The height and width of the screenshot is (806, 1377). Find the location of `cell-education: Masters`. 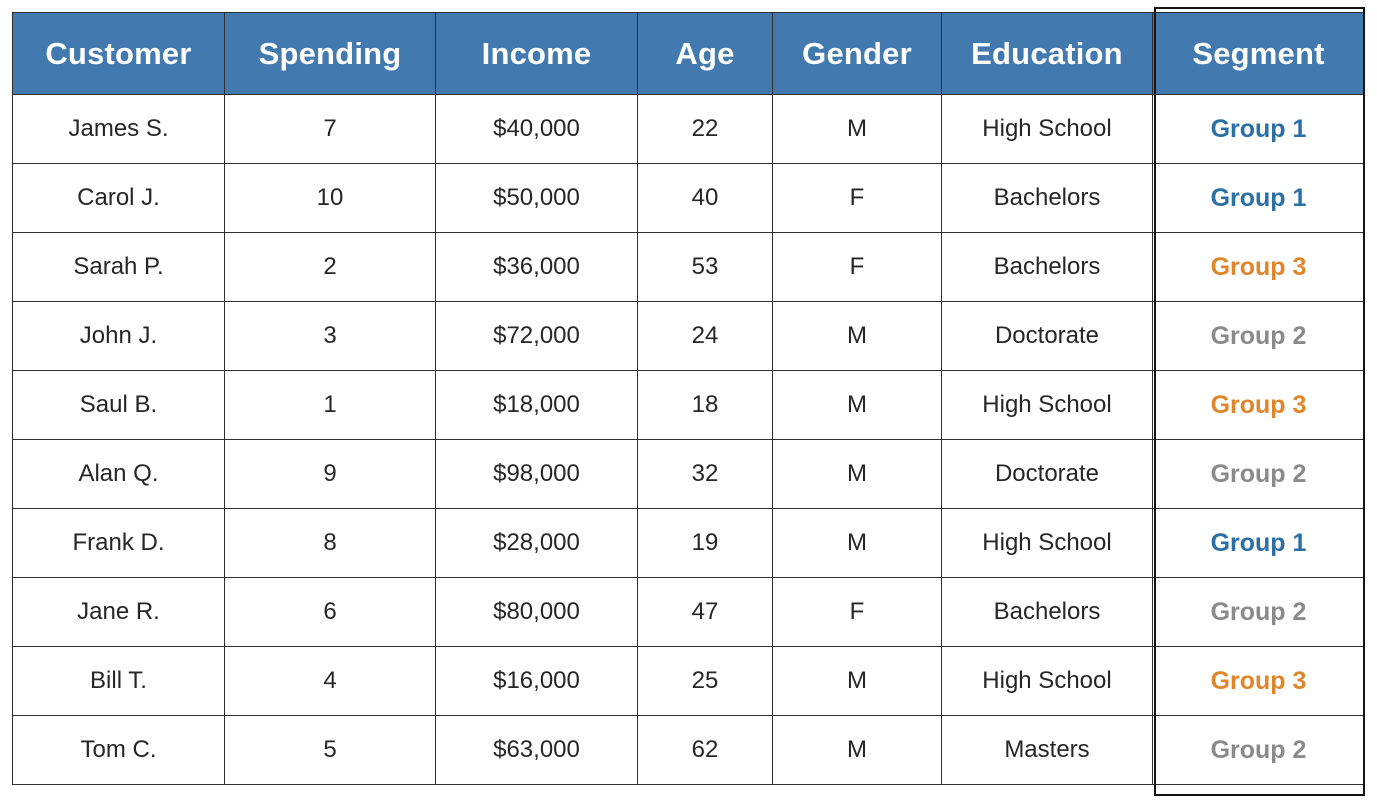

cell-education: Masters is located at coordinates (1047, 750).